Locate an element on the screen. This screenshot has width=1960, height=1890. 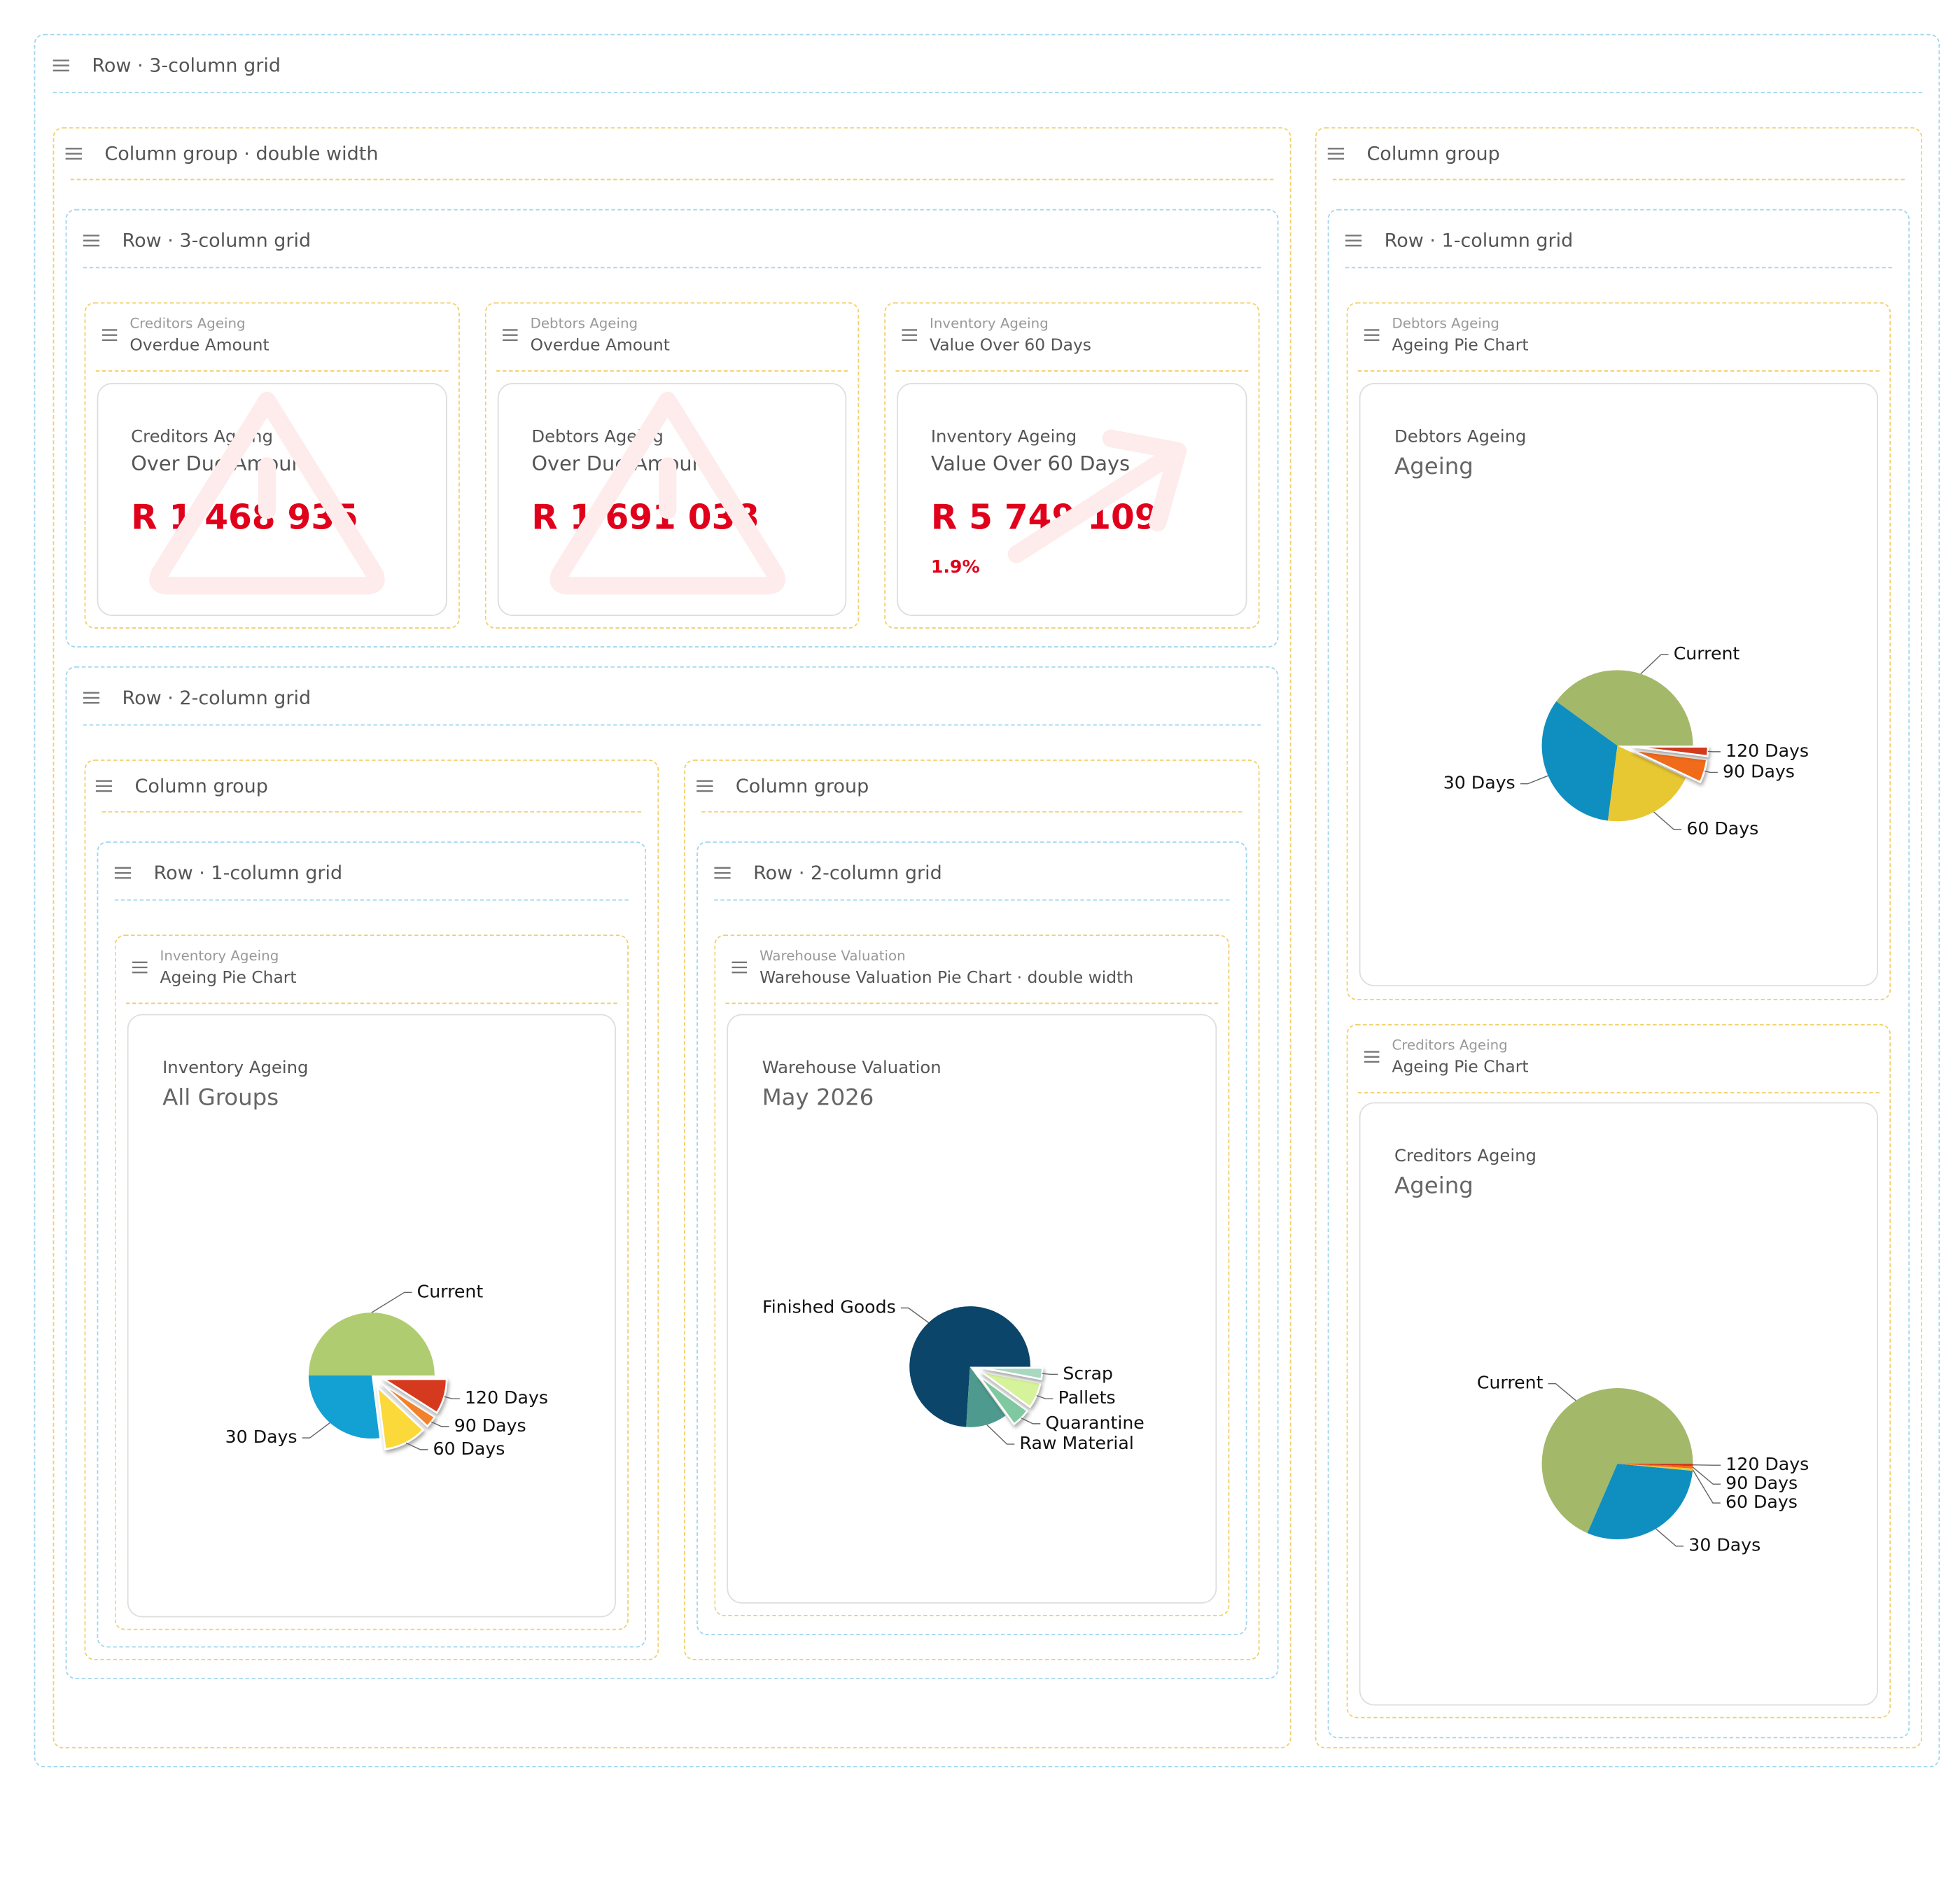
chart-title: All Groups is located at coordinates (220, 1098).